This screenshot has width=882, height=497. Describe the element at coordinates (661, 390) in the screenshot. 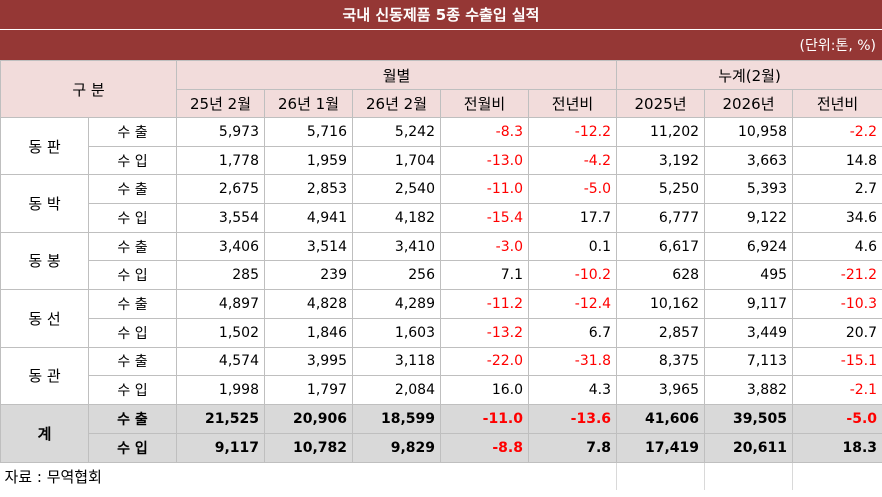

I see `value-cell: 3,965` at that location.